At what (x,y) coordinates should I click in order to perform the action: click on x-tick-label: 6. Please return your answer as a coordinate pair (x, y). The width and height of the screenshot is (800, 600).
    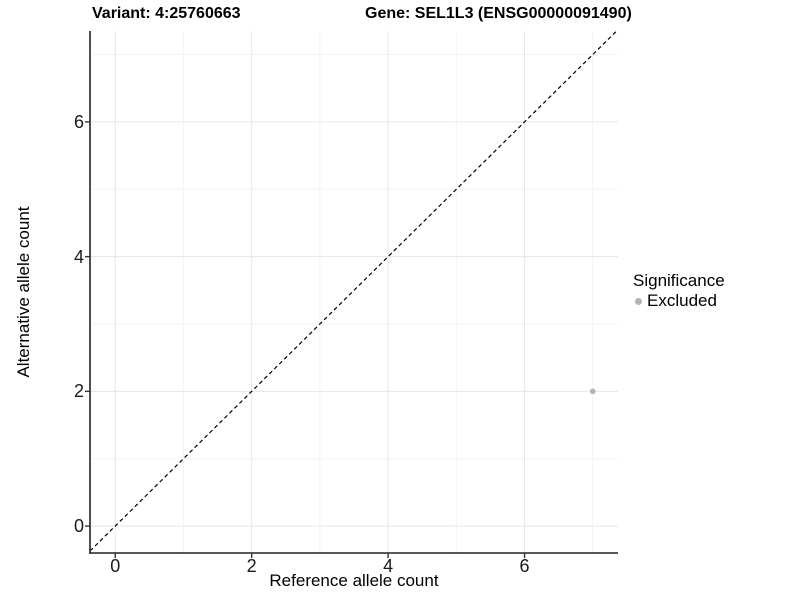
    Looking at the image, I should click on (524, 566).